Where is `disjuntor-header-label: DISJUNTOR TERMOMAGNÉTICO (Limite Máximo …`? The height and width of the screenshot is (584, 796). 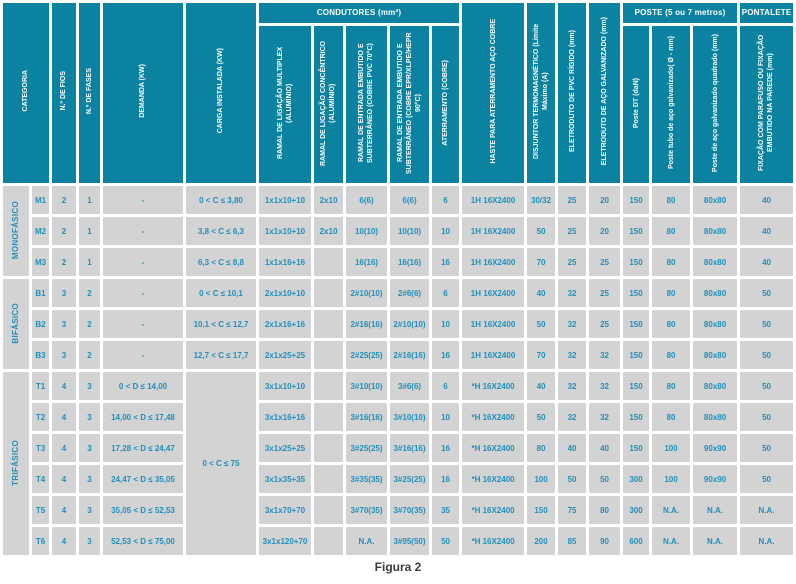 disjuntor-header-label: DISJUNTOR TERMOMAGNÉTICO (Limite Máximo … is located at coordinates (541, 91).